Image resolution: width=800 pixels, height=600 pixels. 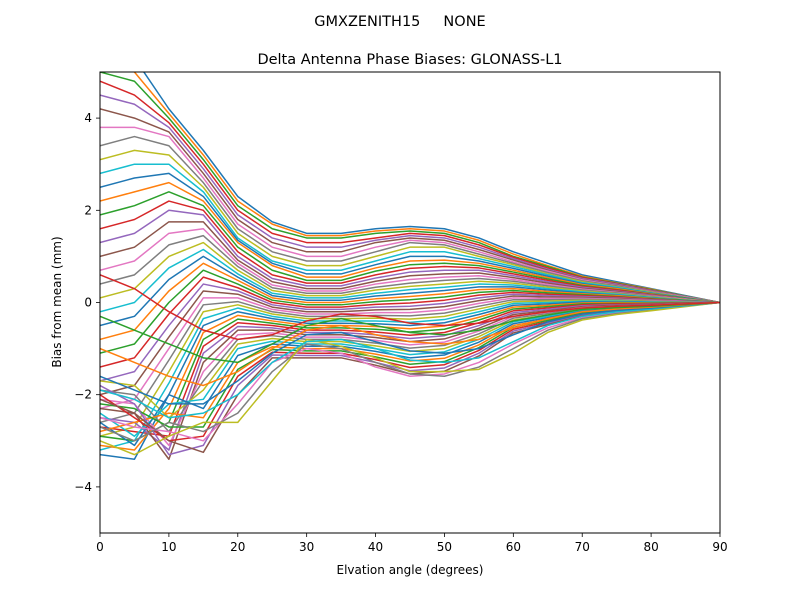 What do you see at coordinates (237, 547) in the screenshot?
I see `x-tick-label: 20` at bounding box center [237, 547].